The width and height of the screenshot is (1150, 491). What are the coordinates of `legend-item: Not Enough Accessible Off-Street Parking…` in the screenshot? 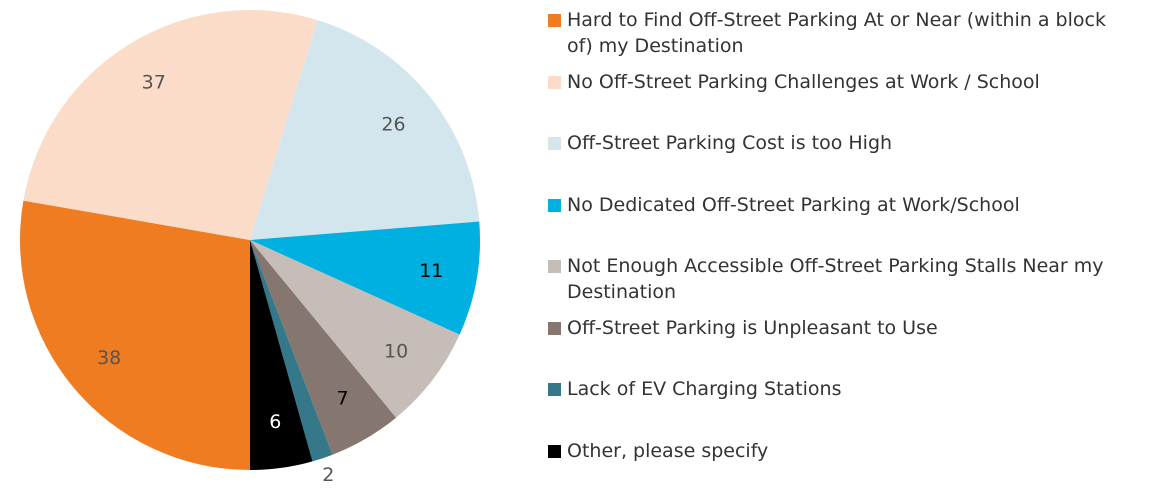 It's located at (838, 279).